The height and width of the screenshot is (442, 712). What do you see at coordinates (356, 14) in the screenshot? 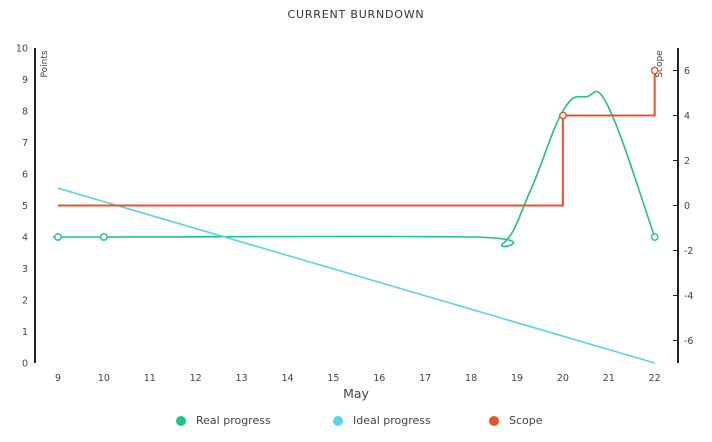
I see `chart-title: CURRENT BURNDOWN` at bounding box center [356, 14].